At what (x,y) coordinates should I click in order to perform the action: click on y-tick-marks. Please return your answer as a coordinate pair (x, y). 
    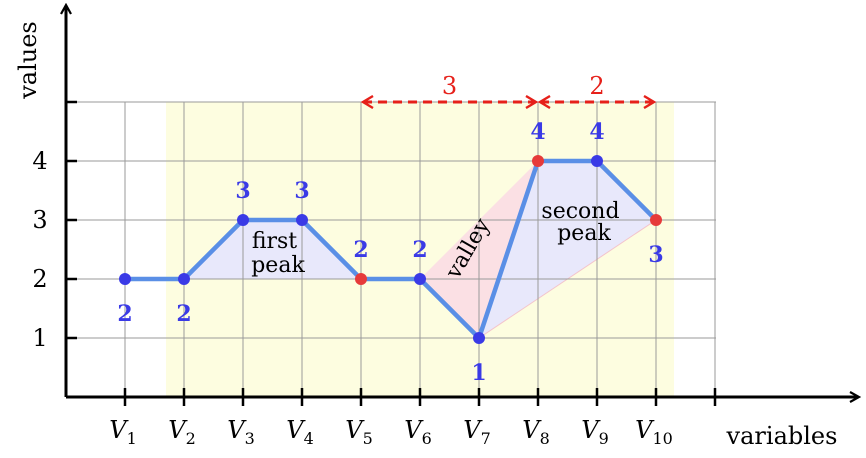
    Looking at the image, I should click on (71, 220).